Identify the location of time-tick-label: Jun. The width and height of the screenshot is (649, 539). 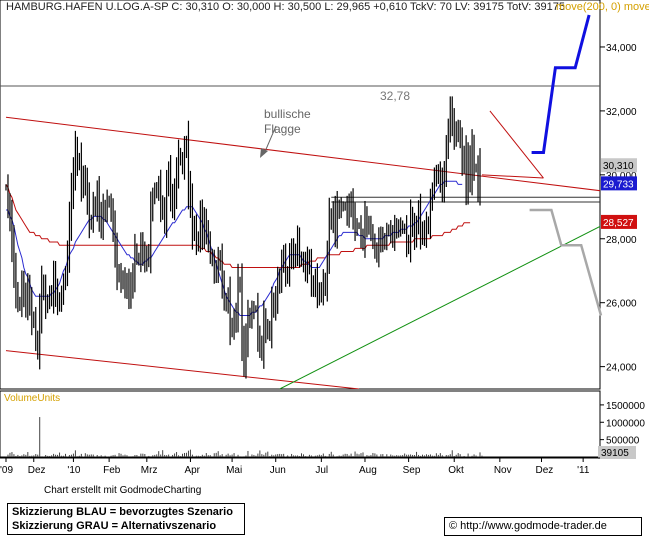
(278, 470).